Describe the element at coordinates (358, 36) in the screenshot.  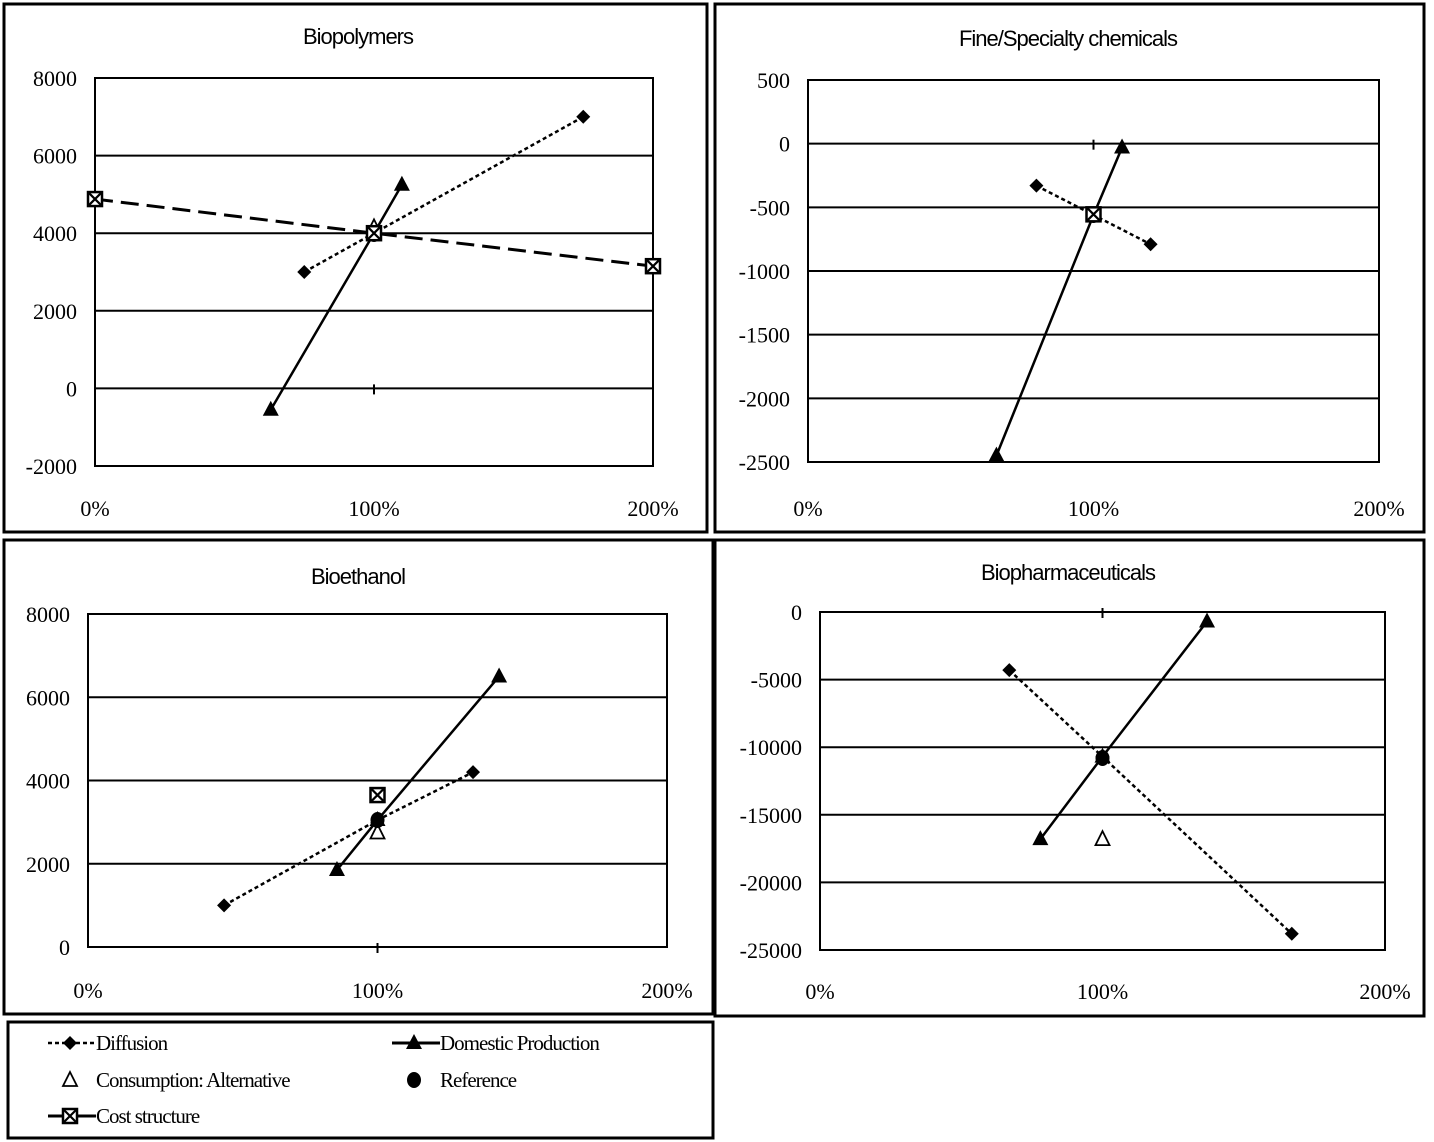
I see `chart-title: Biopolymers` at that location.